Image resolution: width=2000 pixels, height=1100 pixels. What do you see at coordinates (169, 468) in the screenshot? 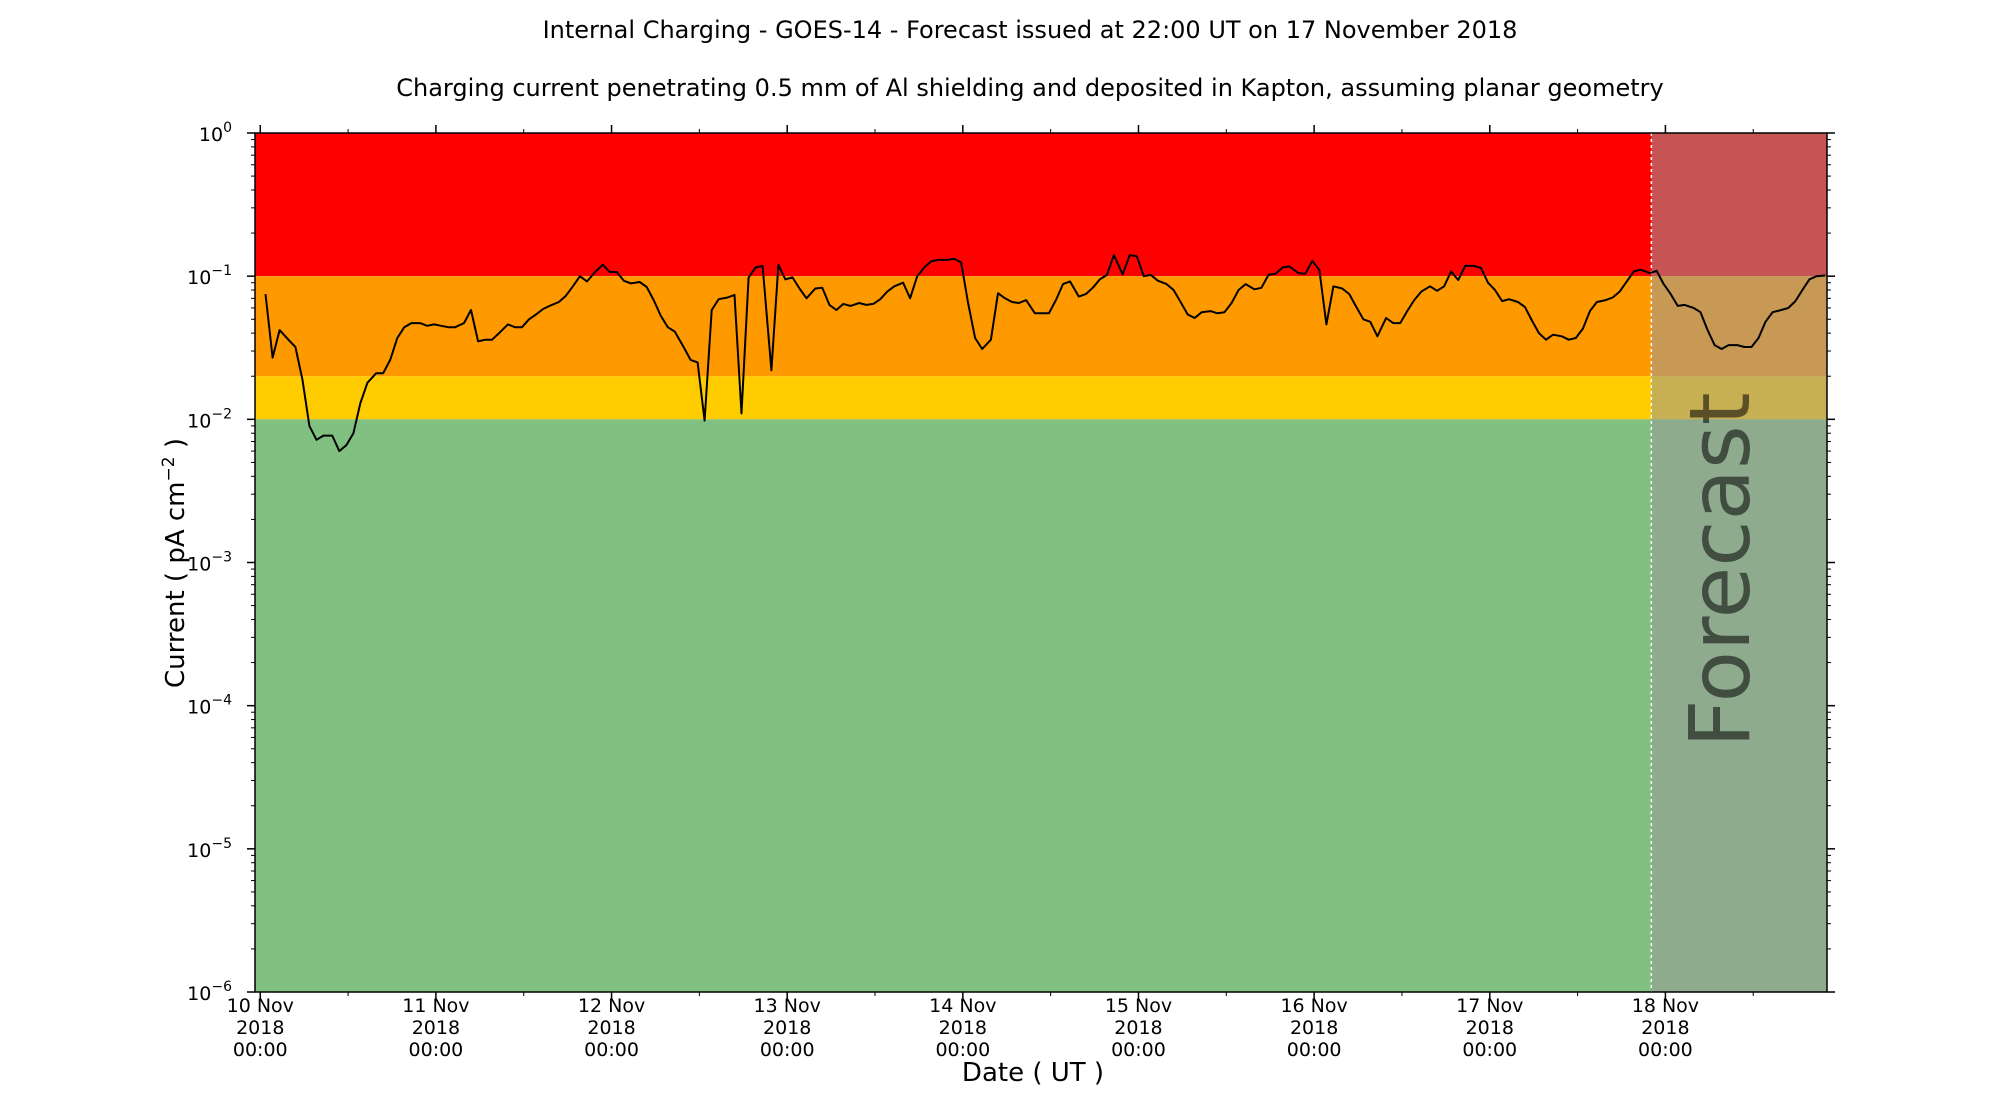
I see `y-axis-label-exponent: −2` at bounding box center [169, 468].